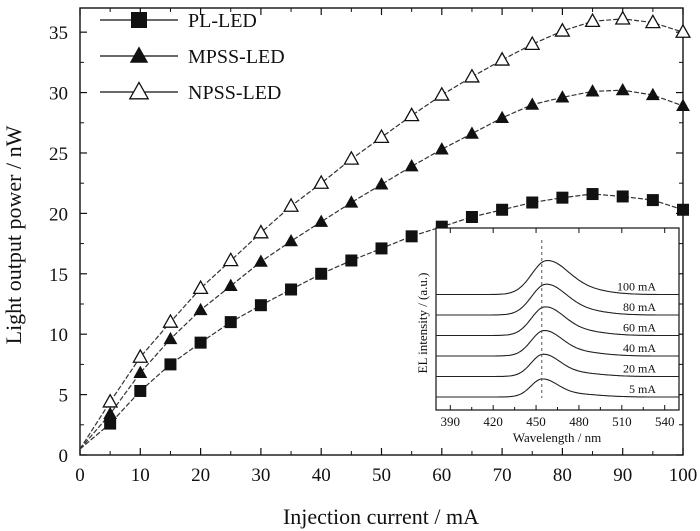 Image resolution: width=700 pixels, height=531 pixels. What do you see at coordinates (622, 421) in the screenshot?
I see `inset-x-tick-label: 510` at bounding box center [622, 421].